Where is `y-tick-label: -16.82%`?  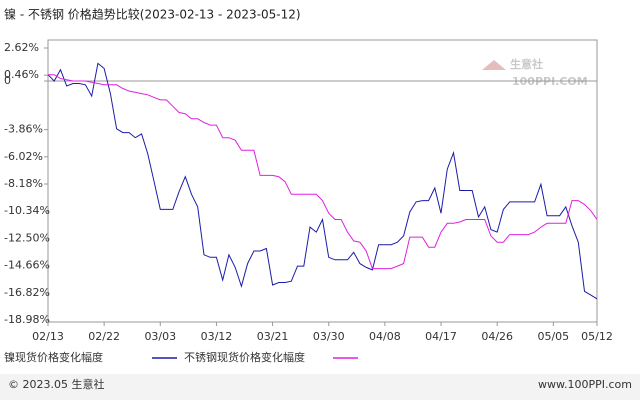 y-tick-label: -16.82% is located at coordinates (27, 292).